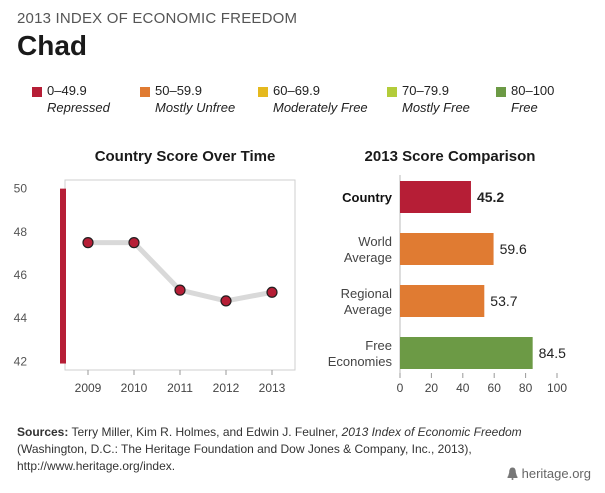 This screenshot has height=493, width=605. What do you see at coordinates (52, 45) in the screenshot?
I see `country-title: Chad` at bounding box center [52, 45].